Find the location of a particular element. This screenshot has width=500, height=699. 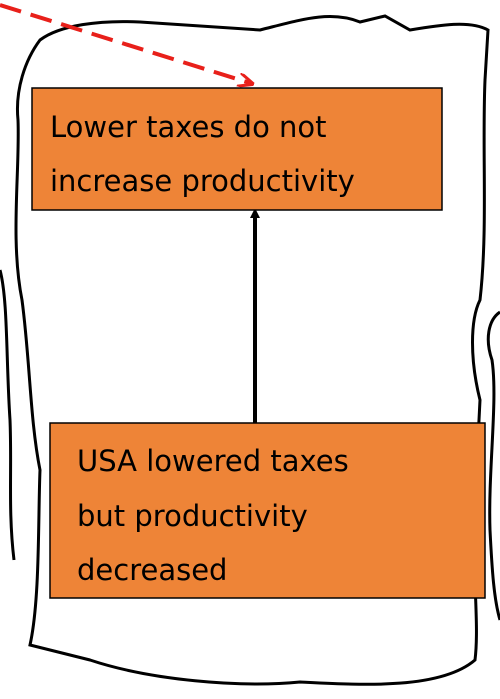

claim-box is located at coordinates (237, 149).